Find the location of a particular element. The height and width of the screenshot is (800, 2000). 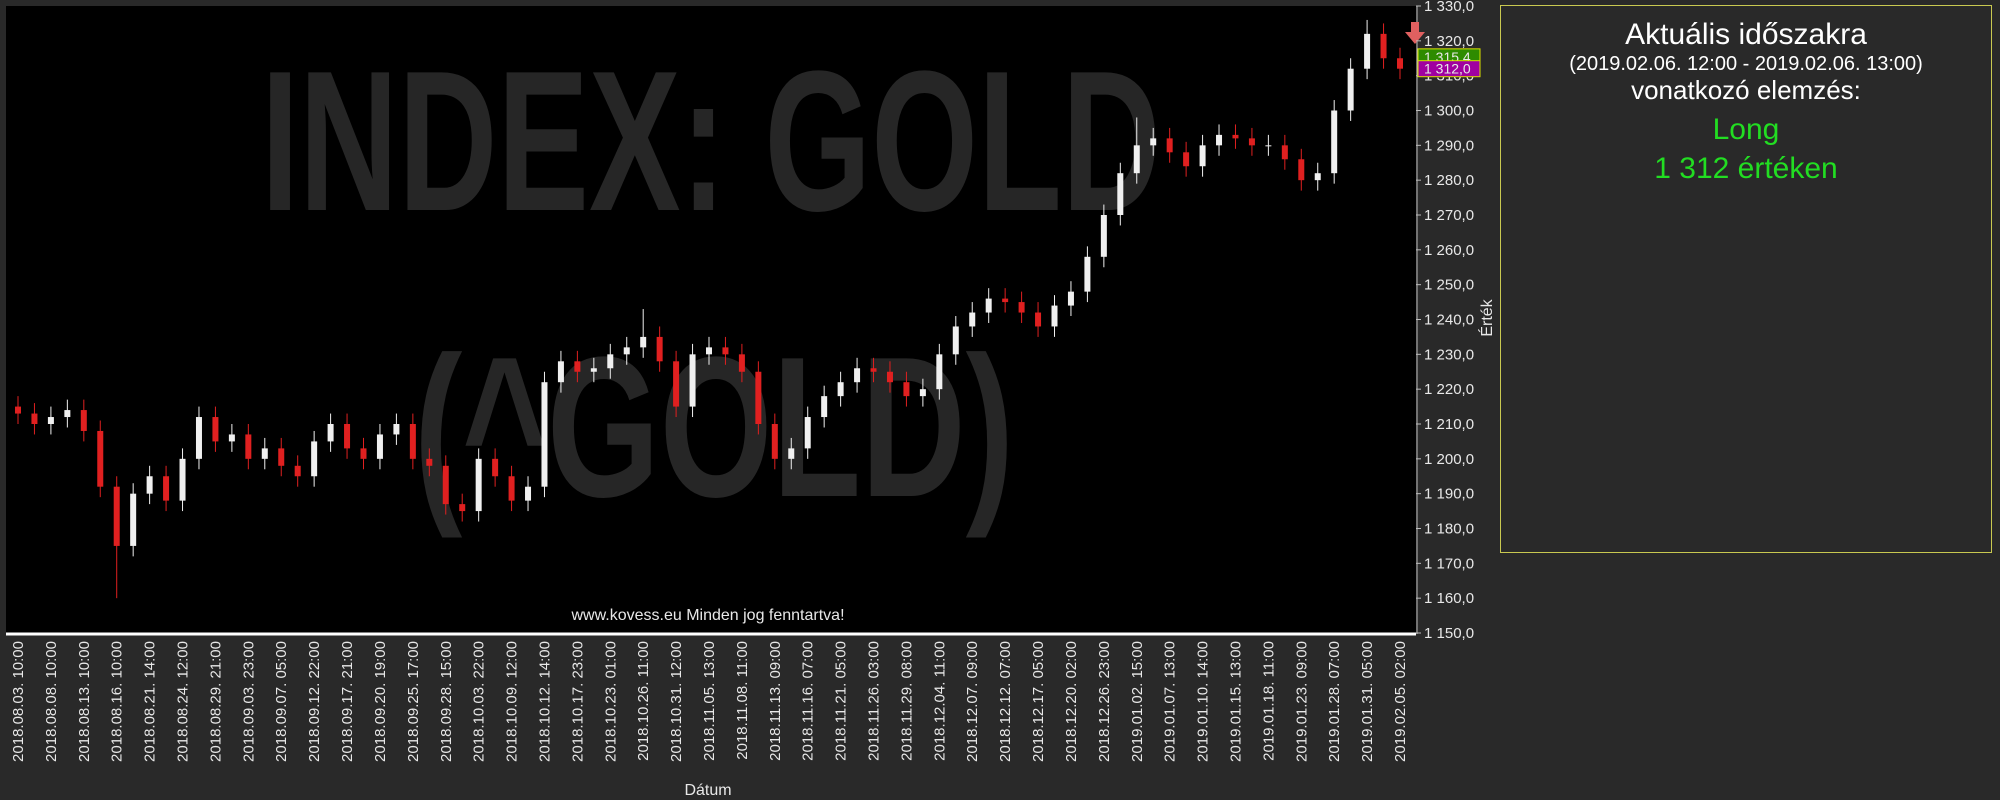

x-tick-label: 2019.01.10. 14:00 is located at coordinates (1203, 701).